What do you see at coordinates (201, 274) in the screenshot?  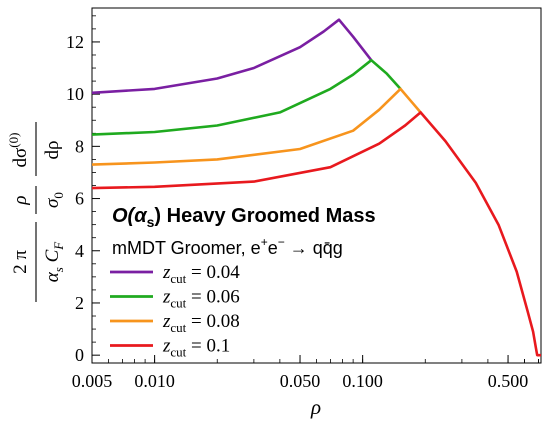 I see `legend-entry: zcut = 0.04` at bounding box center [201, 274].